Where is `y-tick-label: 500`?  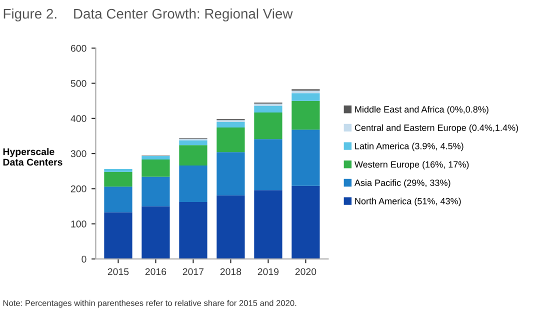 y-tick-label: 500 is located at coordinates (78, 83).